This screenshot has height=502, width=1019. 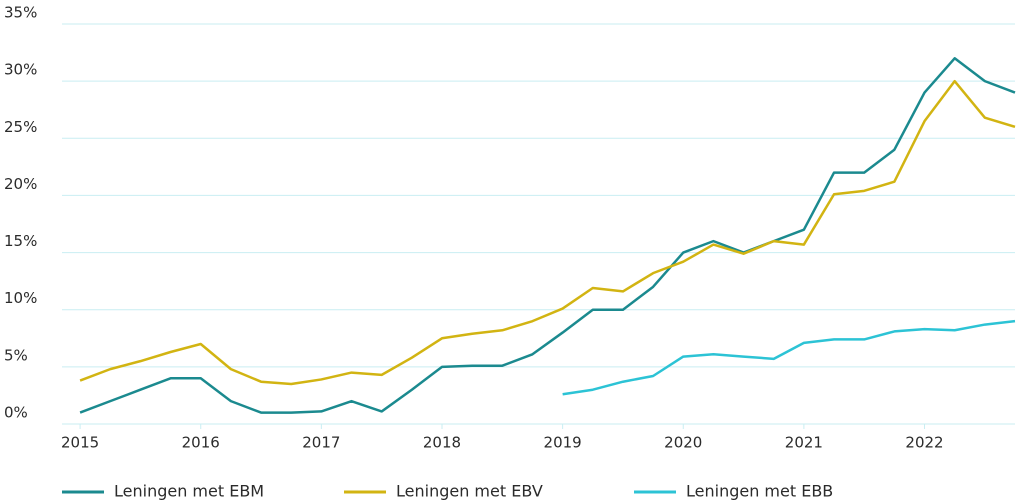 What do you see at coordinates (16, 413) in the screenshot?
I see `y-tick-label: 0%` at bounding box center [16, 413].